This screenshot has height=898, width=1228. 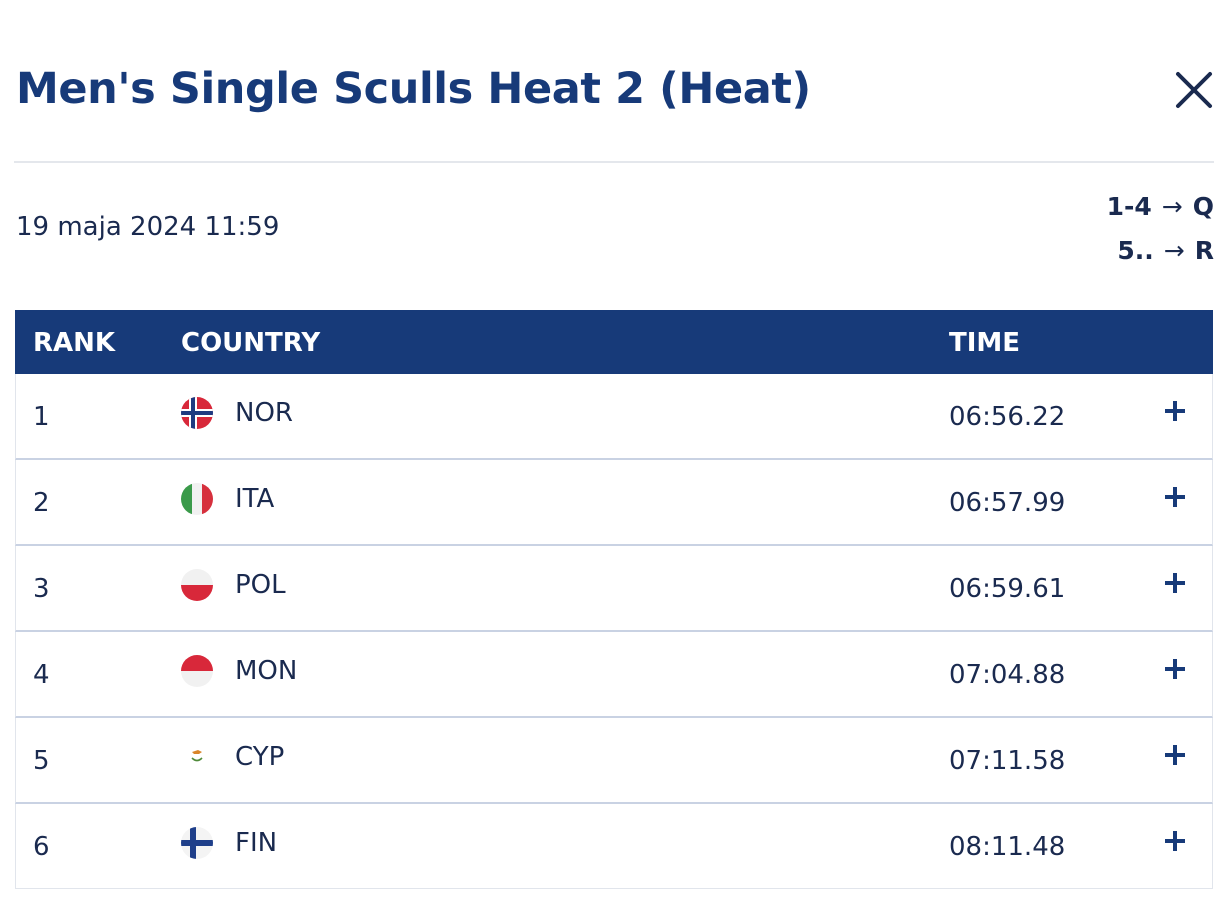 What do you see at coordinates (264, 413) in the screenshot?
I see `row-country: NOR` at bounding box center [264, 413].